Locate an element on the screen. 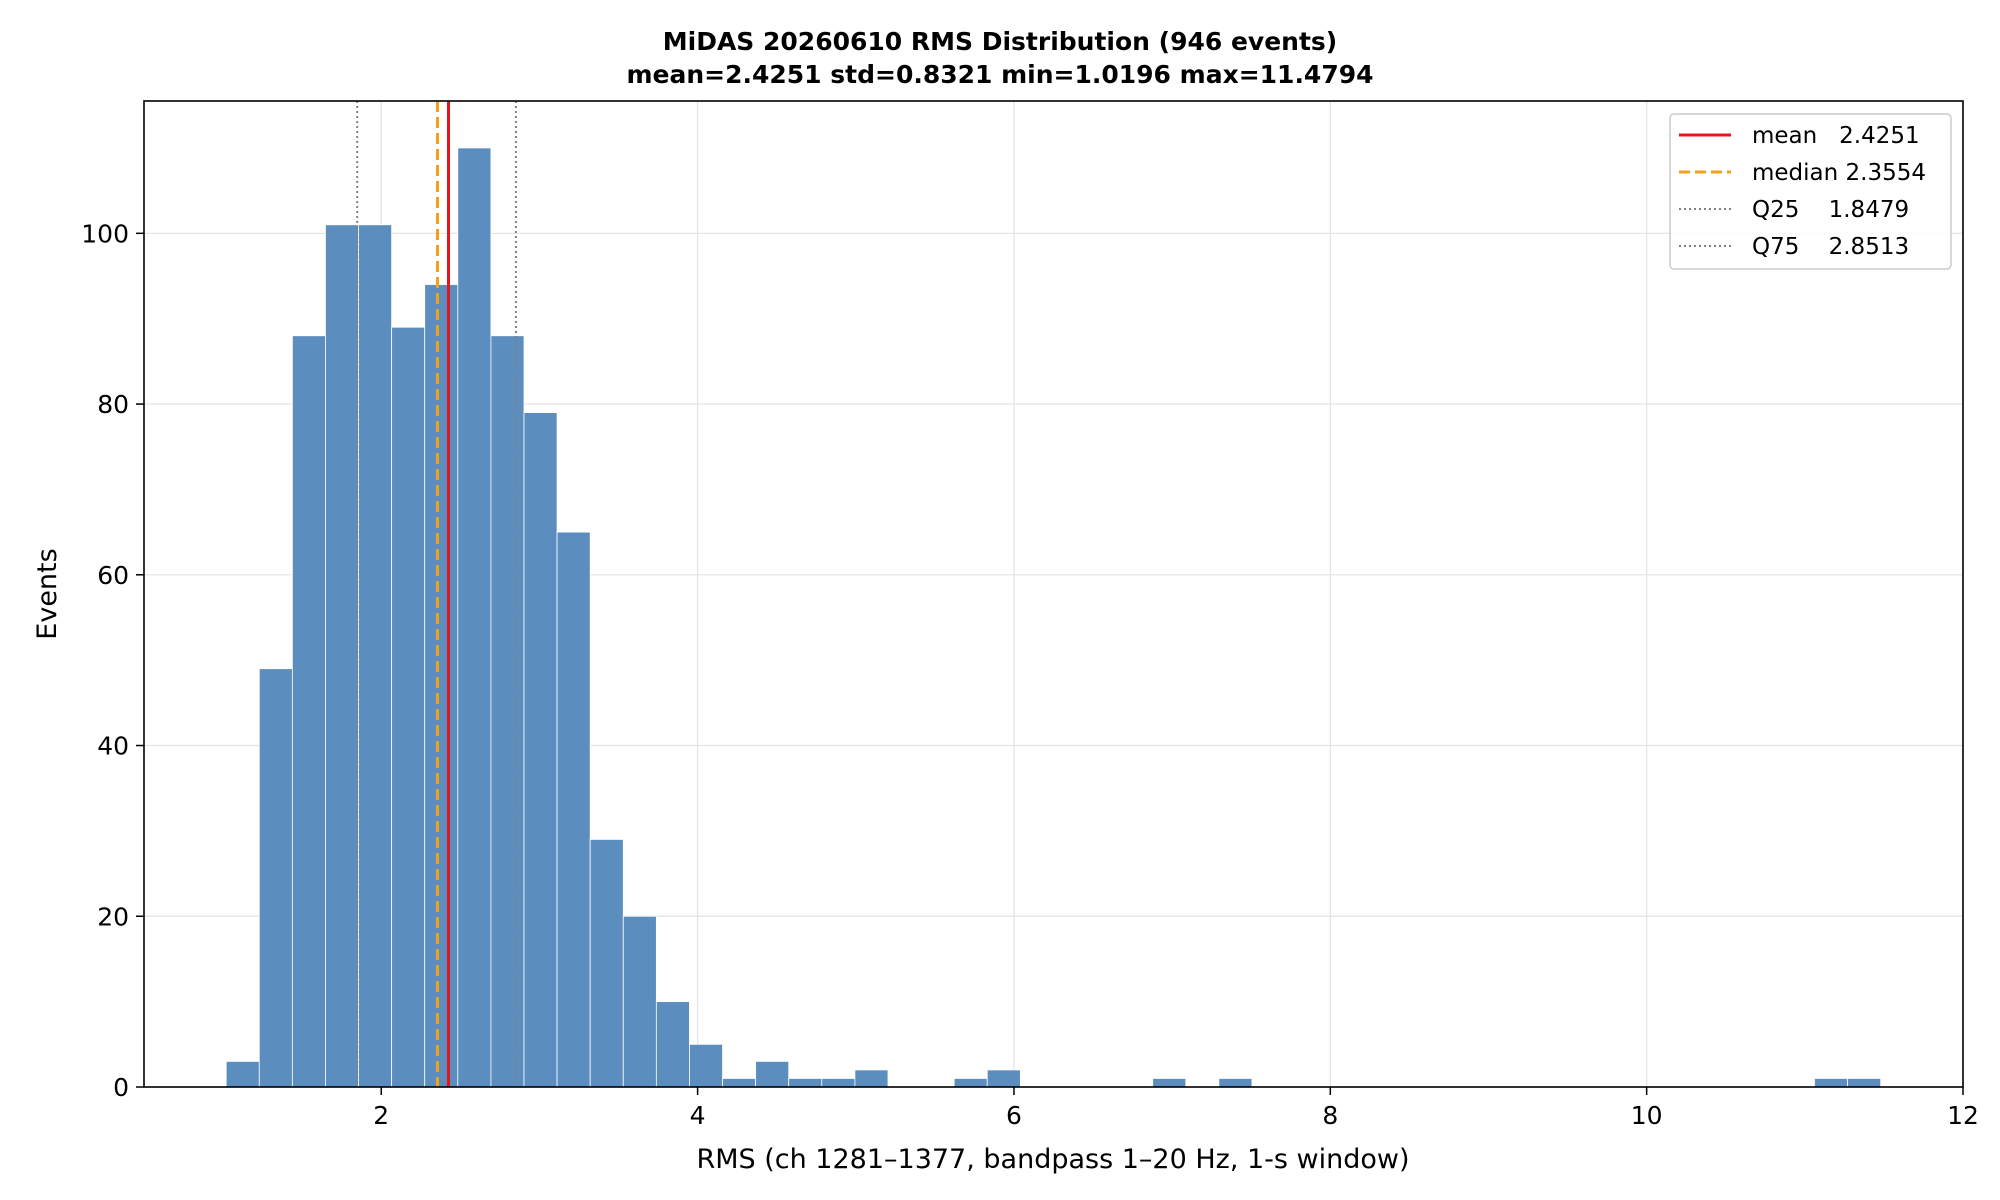 The width and height of the screenshot is (2000, 1200). legend-box is located at coordinates (1810, 191).